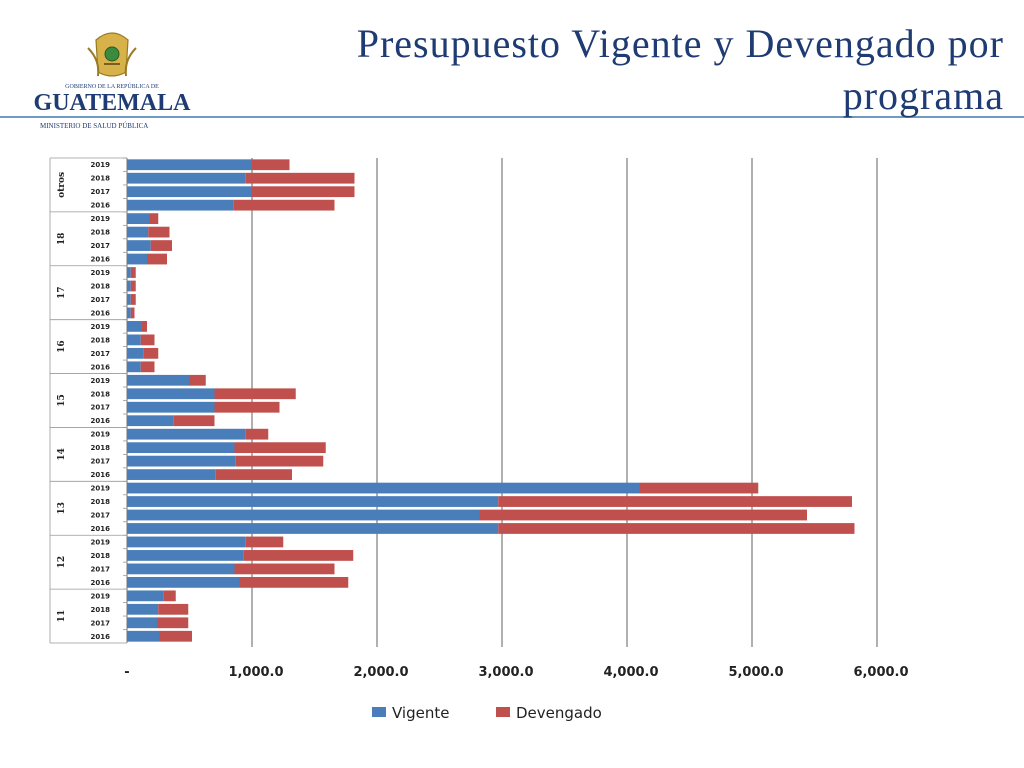 This screenshot has width=1024, height=768. Describe the element at coordinates (512, 117) in the screenshot. I see `header-rule` at that location.